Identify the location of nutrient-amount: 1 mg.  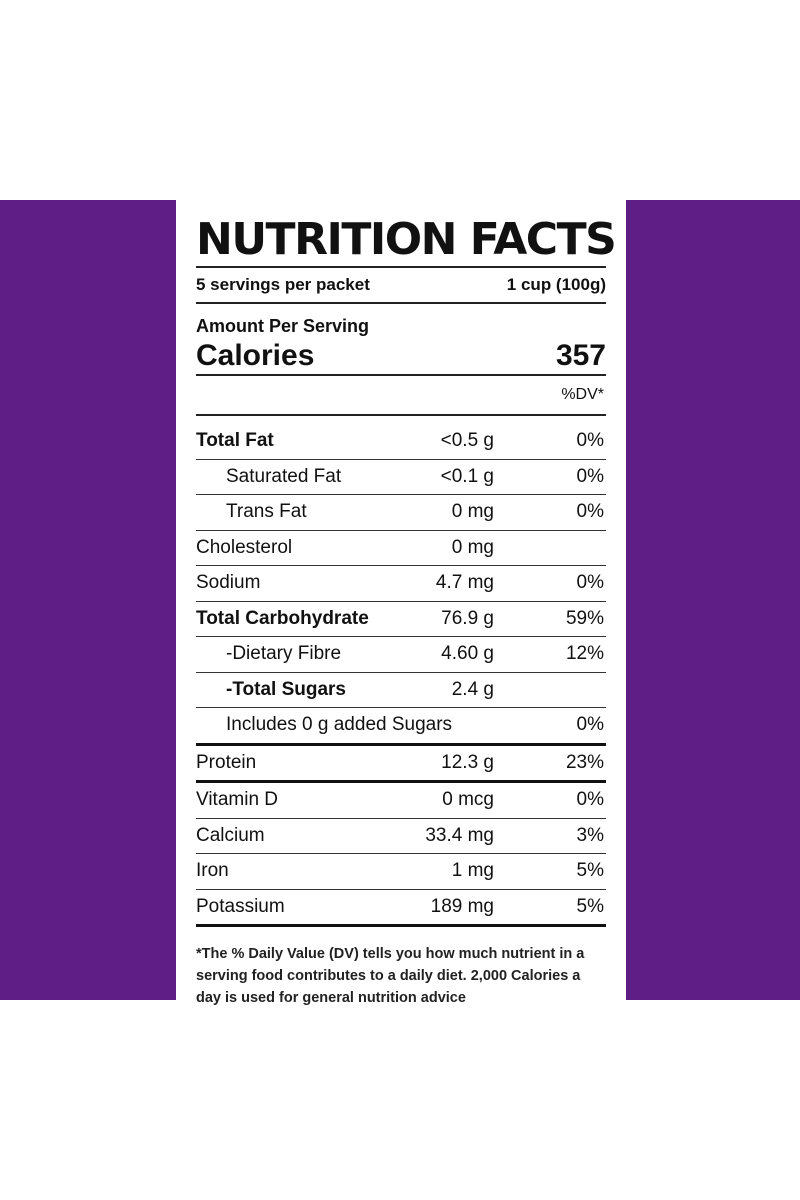
(472, 870).